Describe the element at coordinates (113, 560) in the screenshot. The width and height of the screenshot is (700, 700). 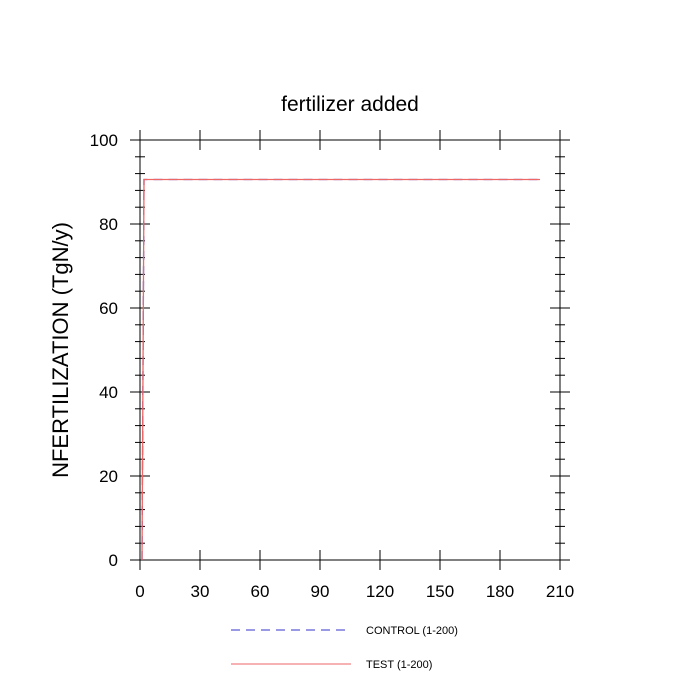
I see `y-tick-label: 0` at that location.